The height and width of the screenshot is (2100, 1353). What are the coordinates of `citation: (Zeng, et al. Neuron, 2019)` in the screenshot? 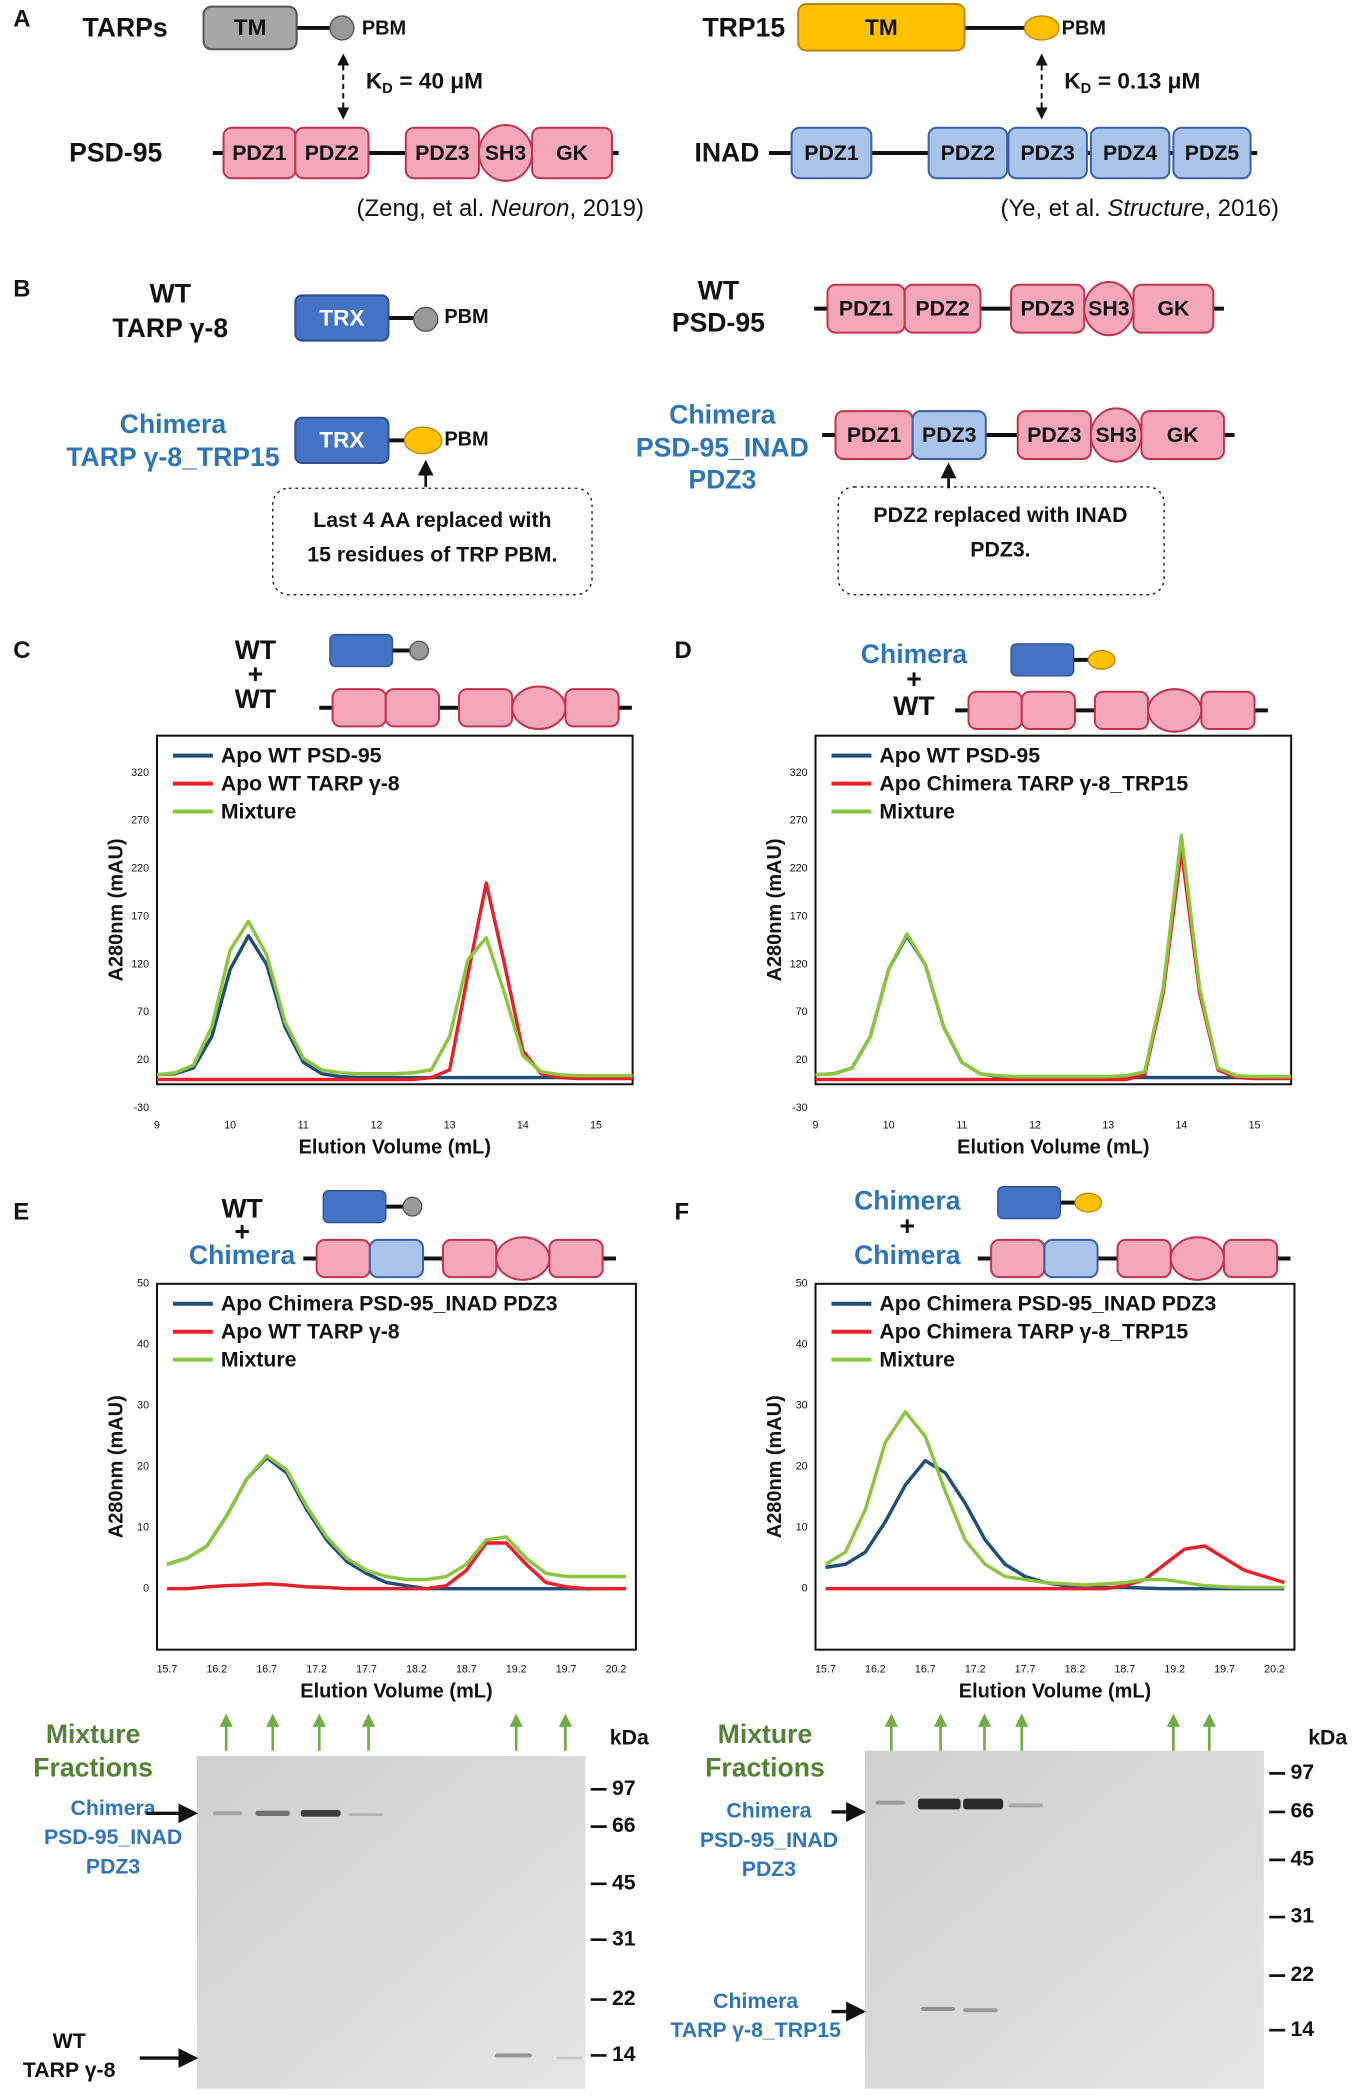 It's located at (500, 209).